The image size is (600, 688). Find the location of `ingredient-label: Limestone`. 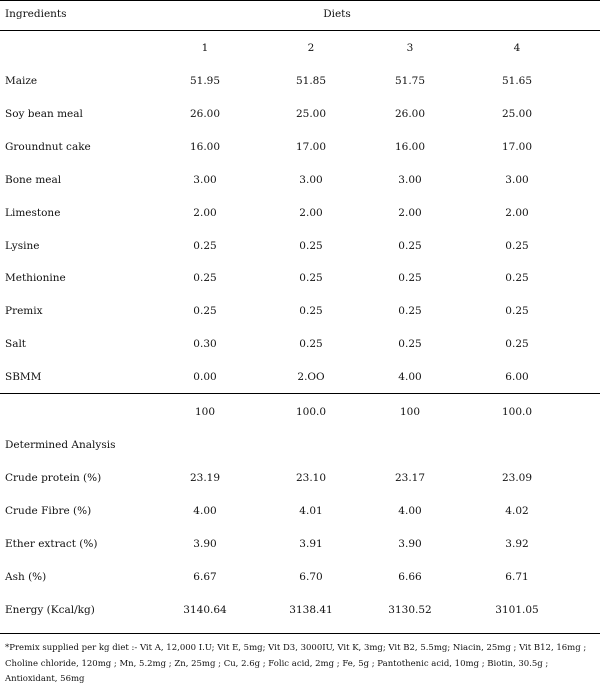

ingredient-label: Limestone is located at coordinates (33, 213).